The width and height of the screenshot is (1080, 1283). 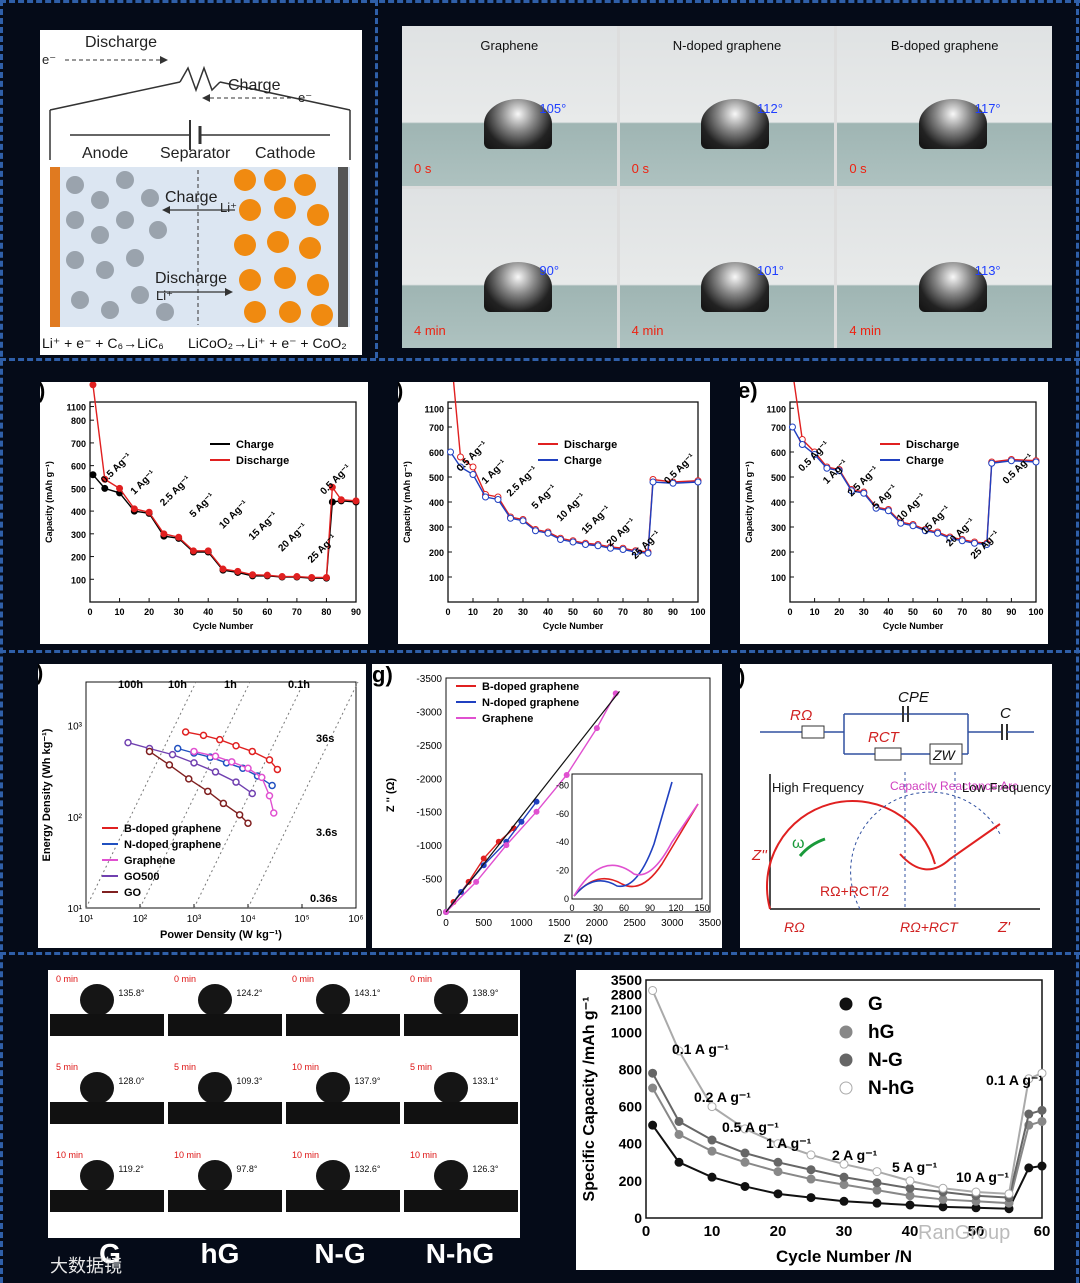 I want to click on label-ng: N-G, so click(x=340, y=1253).